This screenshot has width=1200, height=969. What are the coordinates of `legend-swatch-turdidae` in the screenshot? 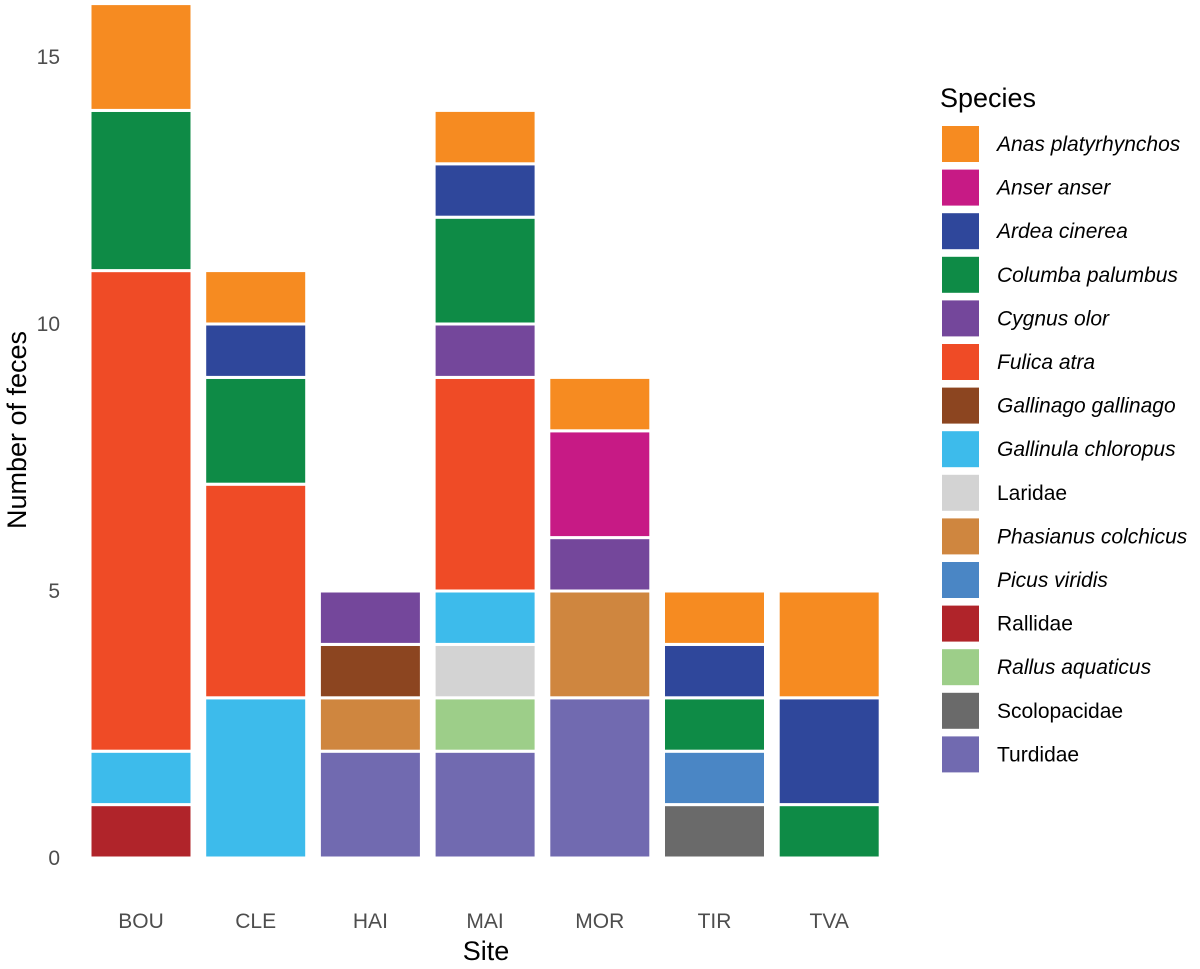 It's located at (960, 754).